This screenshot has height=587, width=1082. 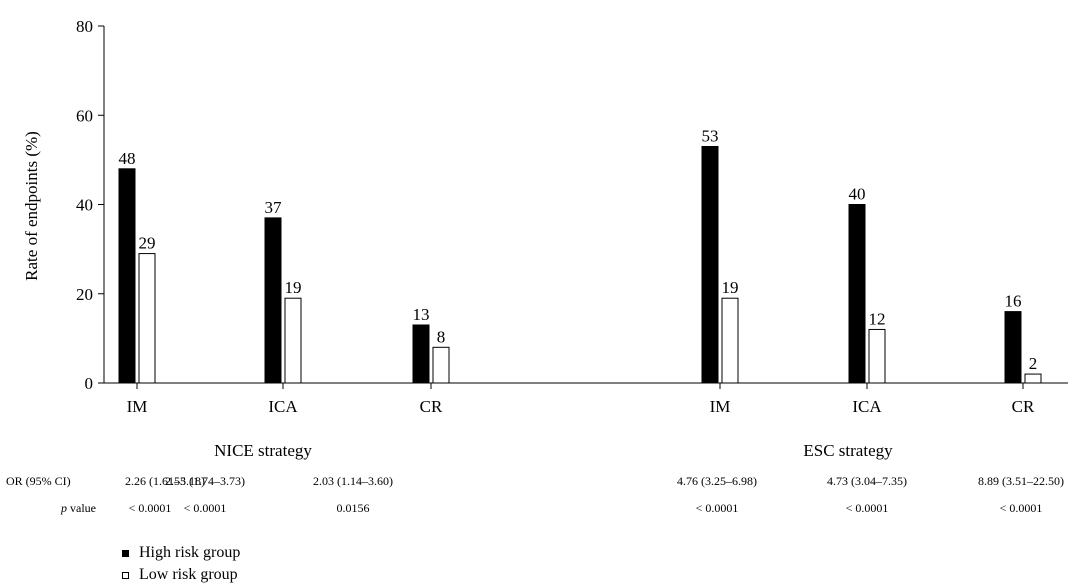 What do you see at coordinates (64, 508) in the screenshot?
I see `p-value-italic-p: p` at bounding box center [64, 508].